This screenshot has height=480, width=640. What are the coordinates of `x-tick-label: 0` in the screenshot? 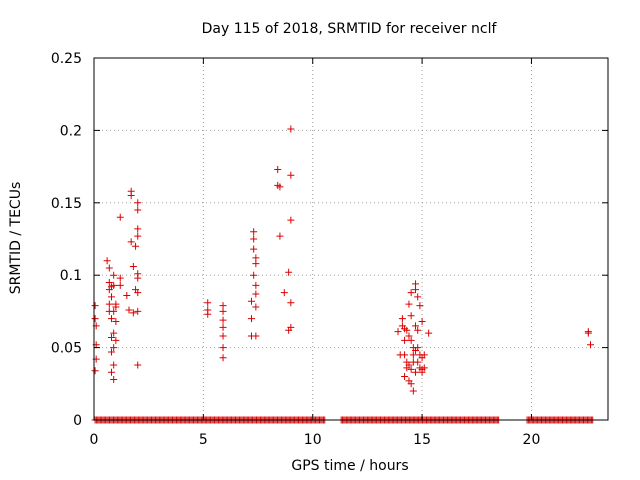 It's located at (94, 440).